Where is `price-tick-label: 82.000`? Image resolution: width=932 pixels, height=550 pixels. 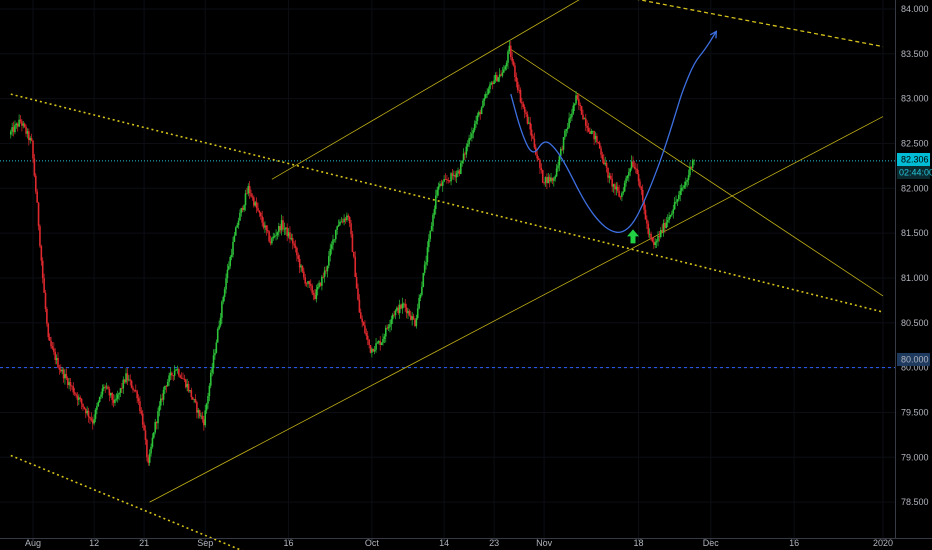
price-tick-label: 82.000 is located at coordinates (915, 188).